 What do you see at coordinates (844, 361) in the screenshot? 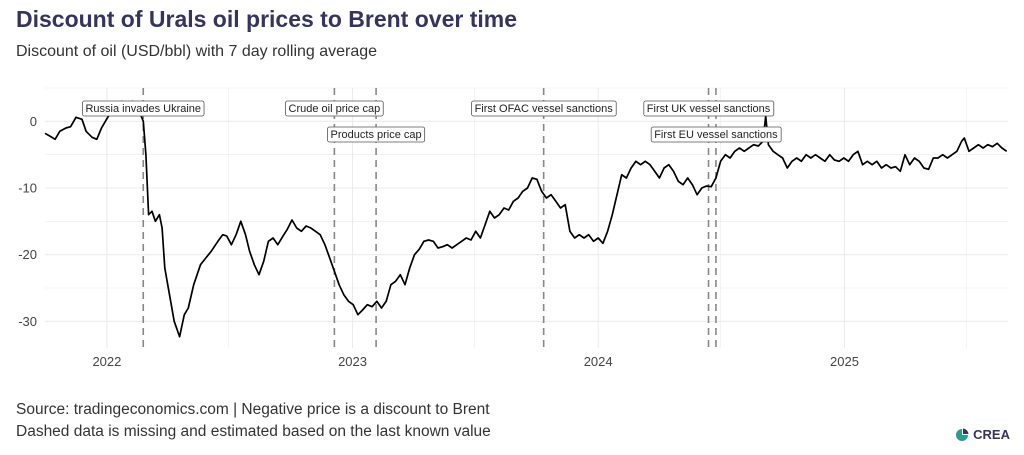
I see `x-tick-label: 2025` at bounding box center [844, 361].